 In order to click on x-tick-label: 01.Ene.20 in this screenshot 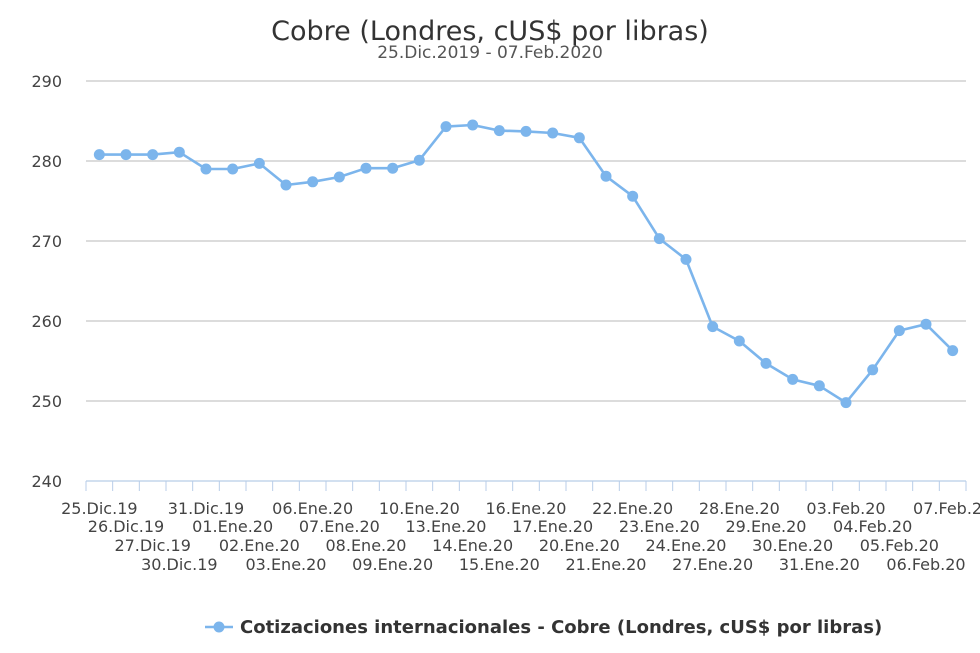, I will do `click(232, 526)`.